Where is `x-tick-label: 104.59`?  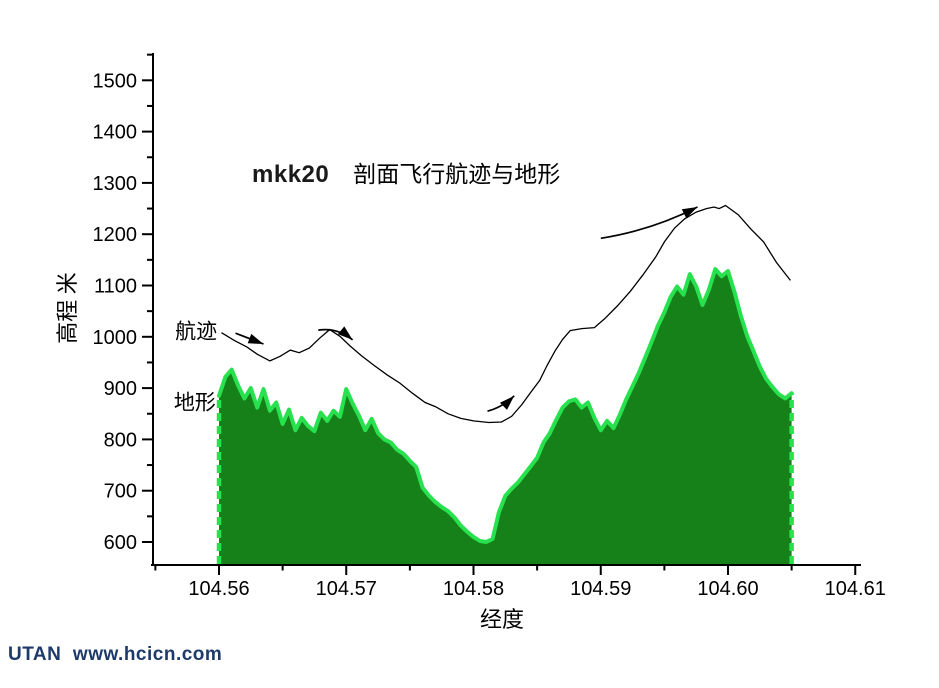 x-tick-label: 104.59 is located at coordinates (600, 589).